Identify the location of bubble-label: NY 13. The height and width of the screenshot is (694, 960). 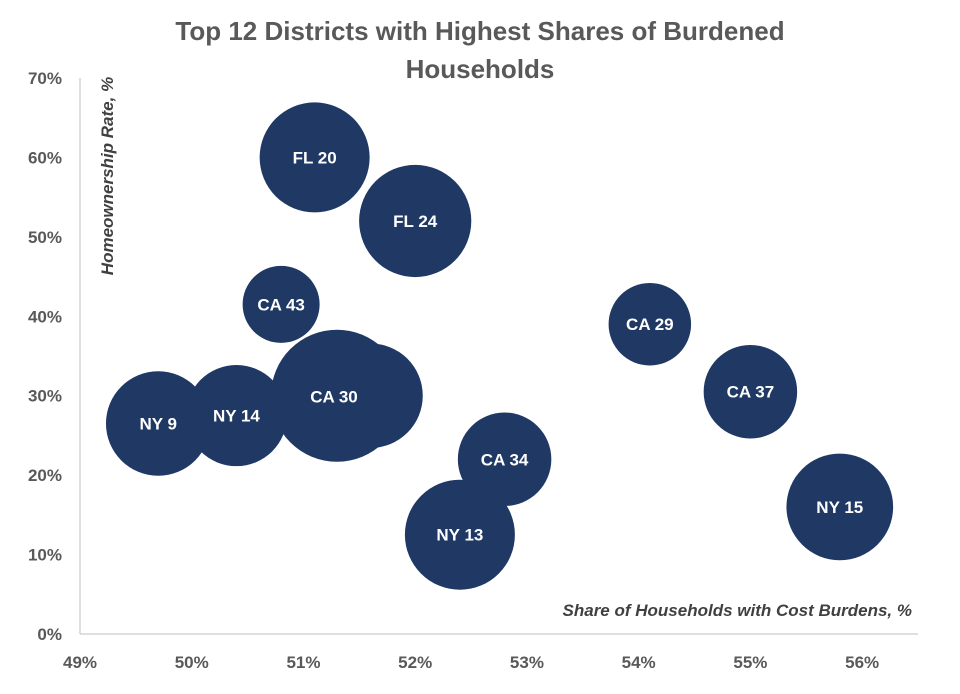
(459, 535).